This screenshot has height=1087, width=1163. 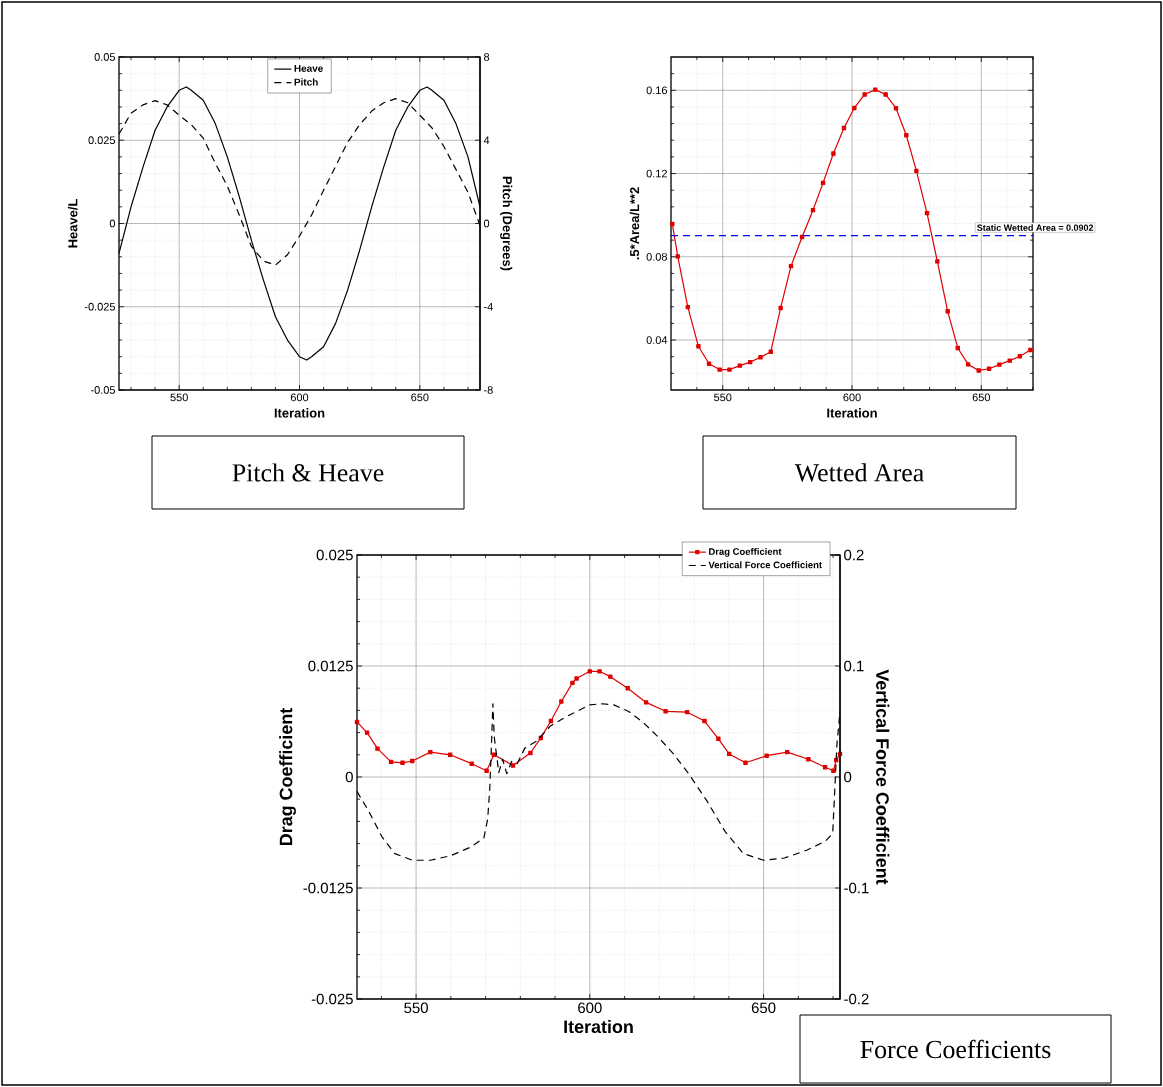 What do you see at coordinates (308, 472) in the screenshot?
I see `text: Pitch & Heave` at bounding box center [308, 472].